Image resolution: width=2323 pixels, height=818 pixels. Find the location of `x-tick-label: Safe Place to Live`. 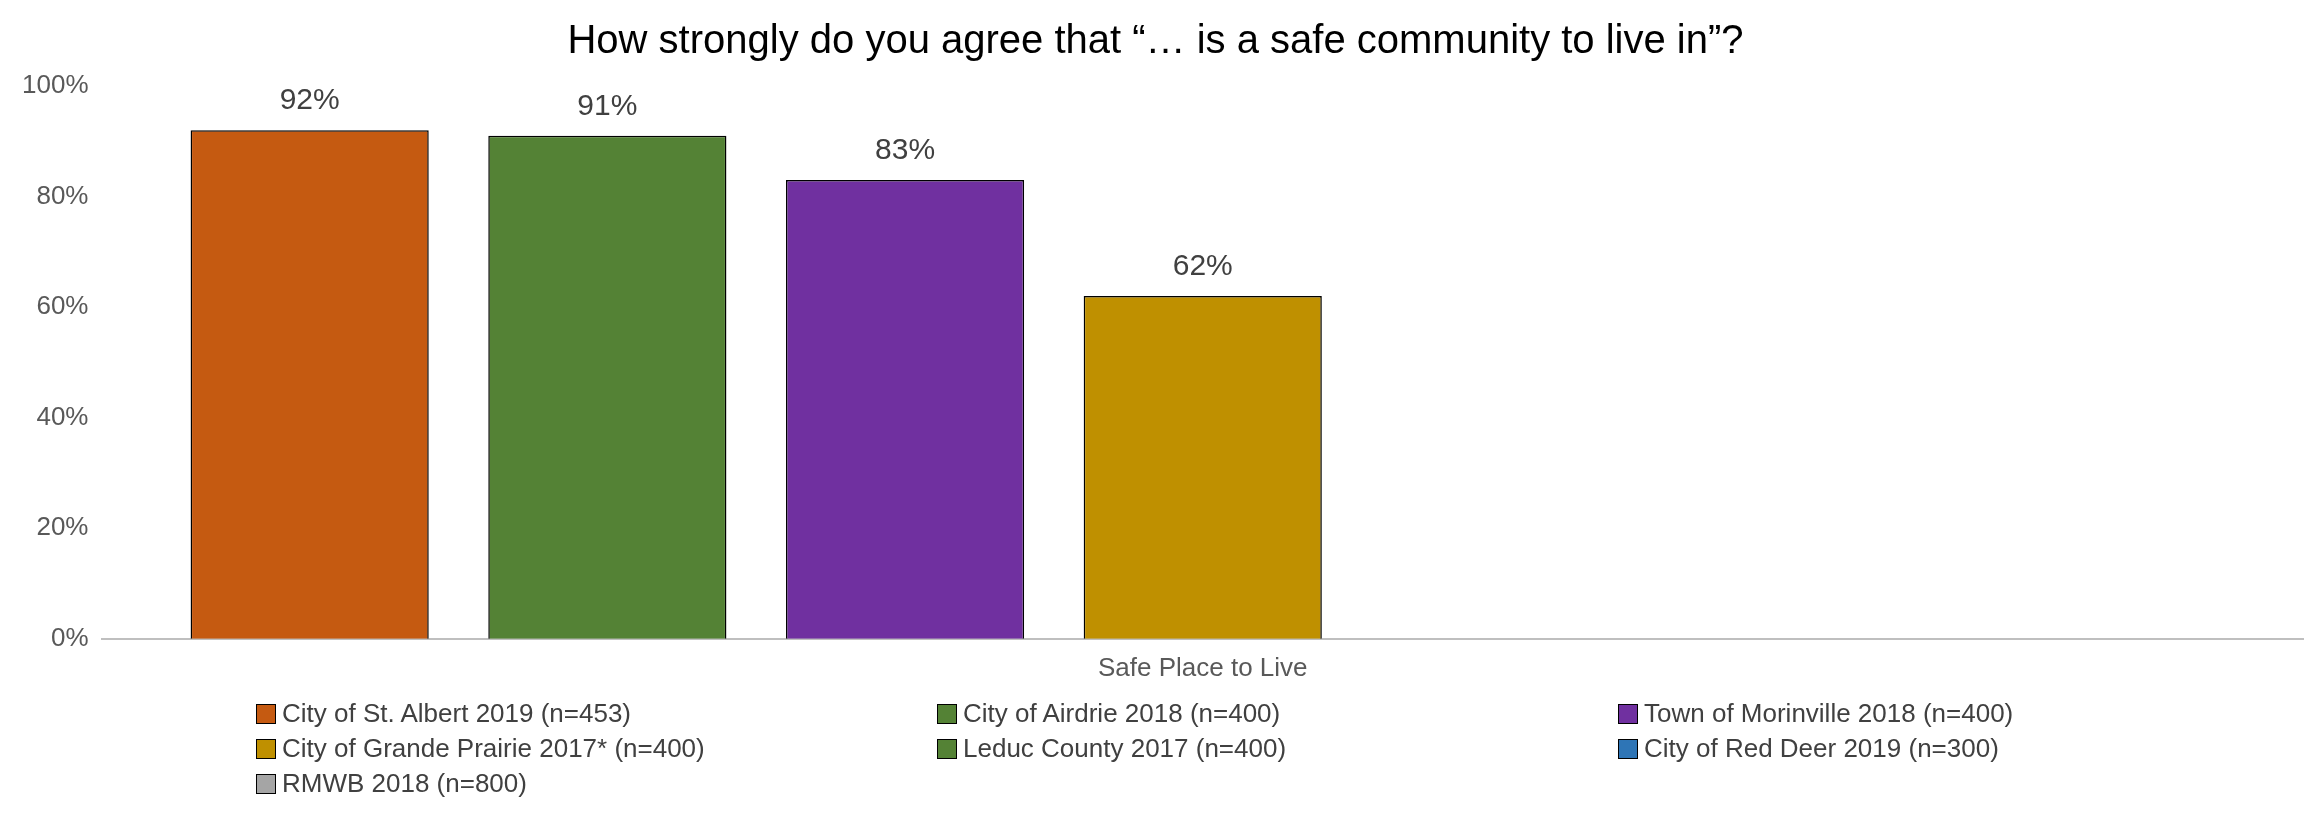

x-tick-label: Safe Place to Live is located at coordinates (1202, 666).